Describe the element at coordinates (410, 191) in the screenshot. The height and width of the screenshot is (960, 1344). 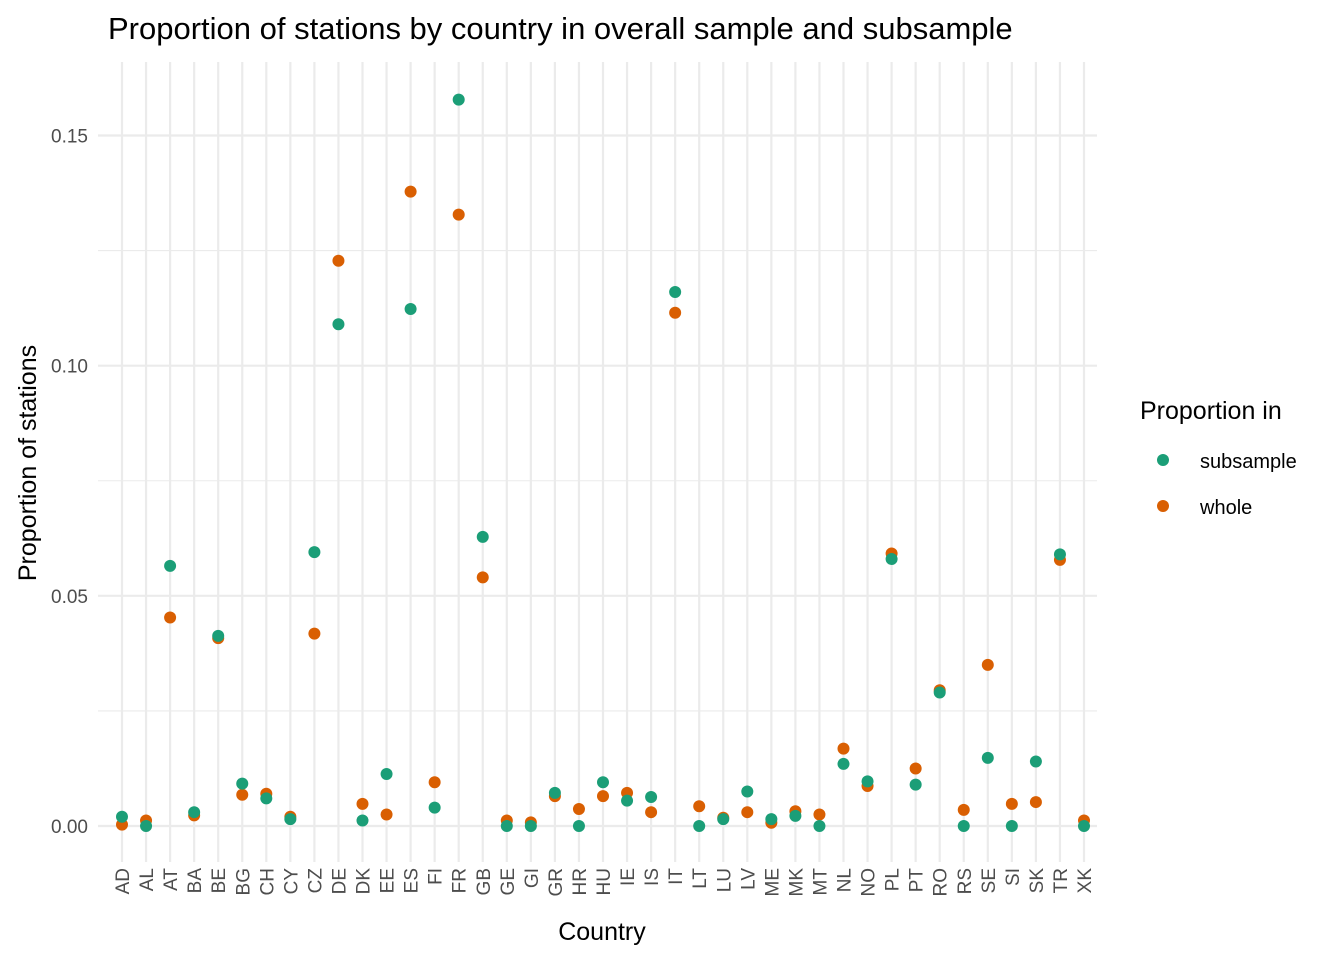
I see `point-whole-ES` at that location.